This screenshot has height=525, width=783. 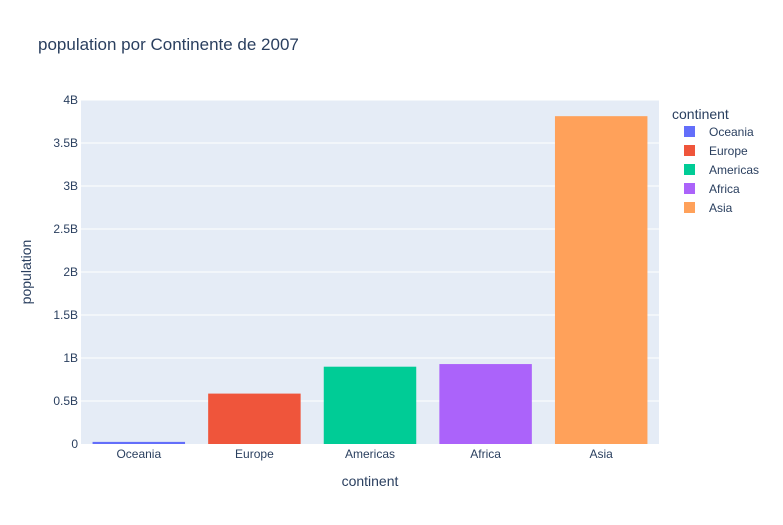 What do you see at coordinates (65, 401) in the screenshot?
I see `y-tick-label: 0.5B` at bounding box center [65, 401].